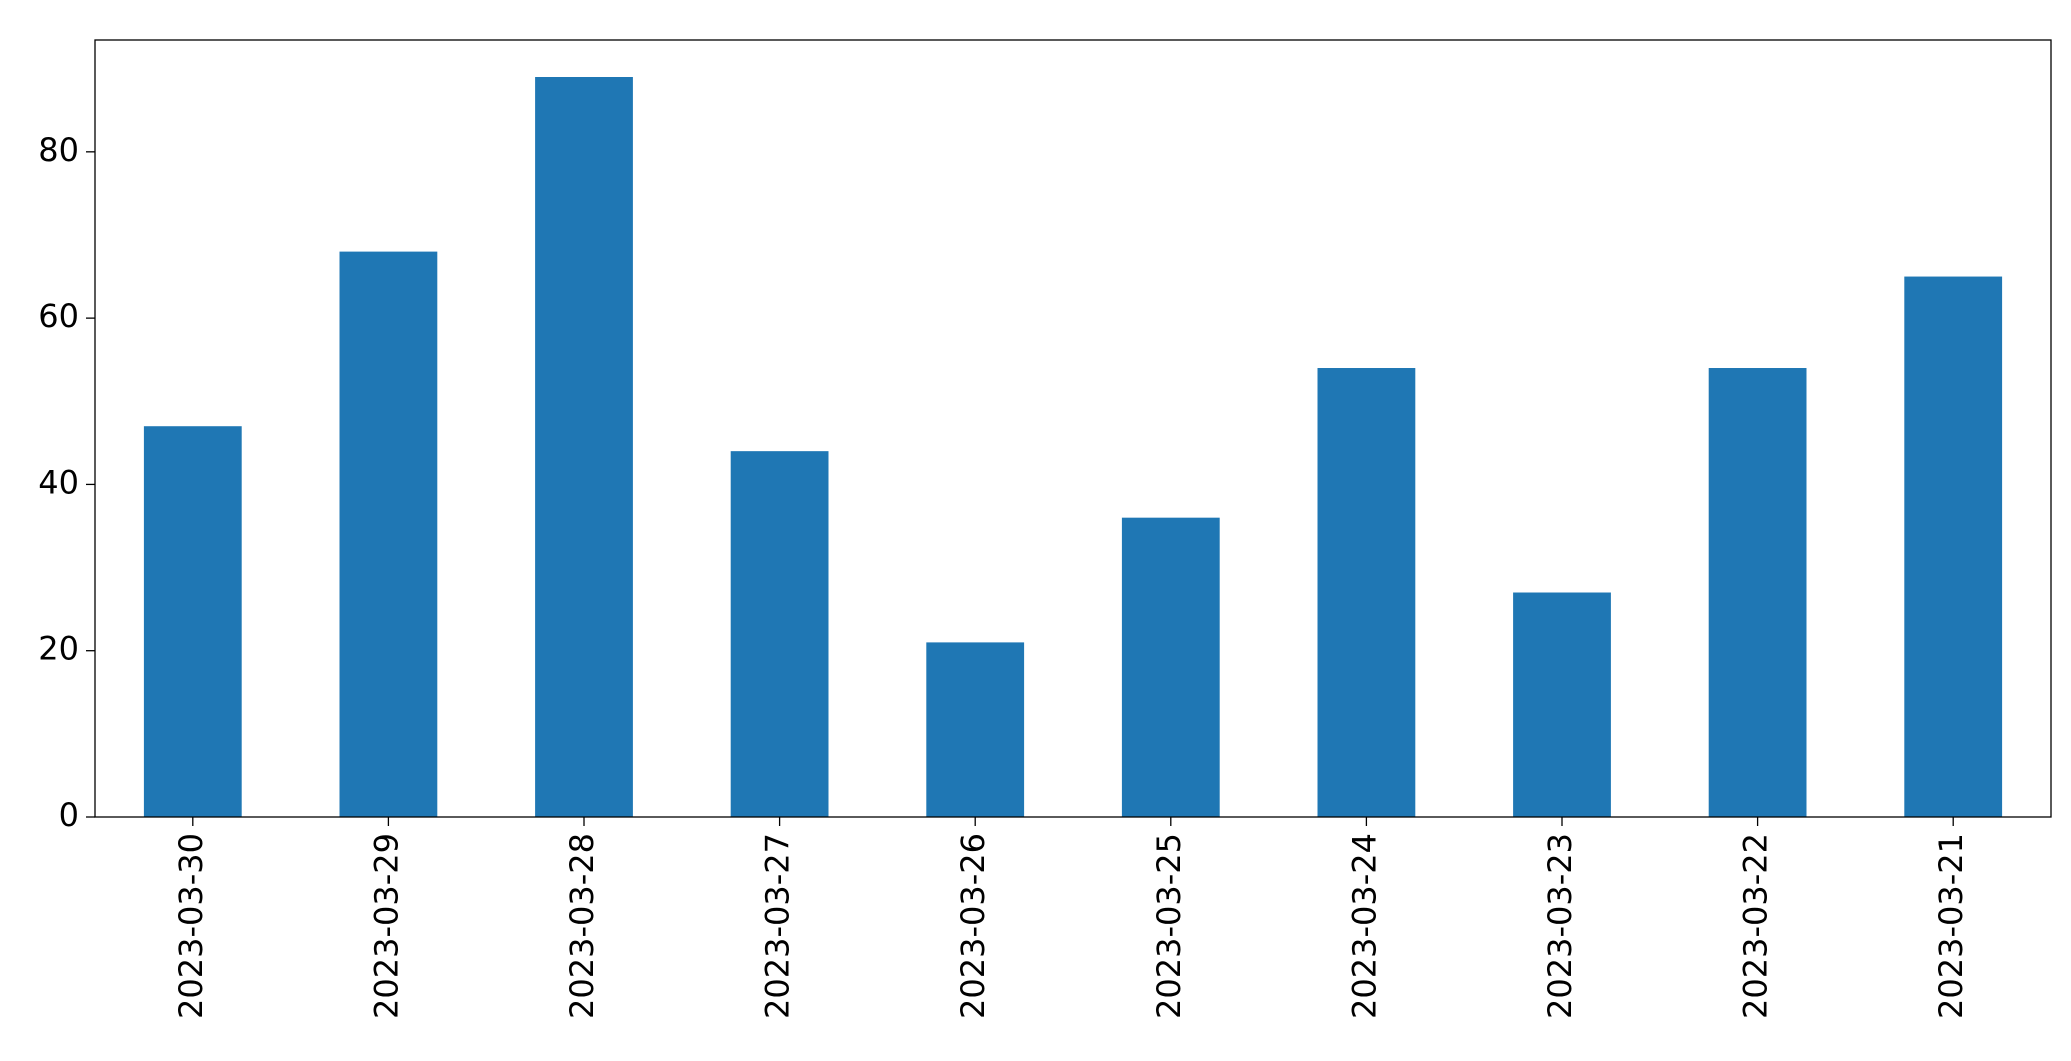  Describe the element at coordinates (582, 926) in the screenshot. I see `x-tick-label: 2023-03-28` at that location.